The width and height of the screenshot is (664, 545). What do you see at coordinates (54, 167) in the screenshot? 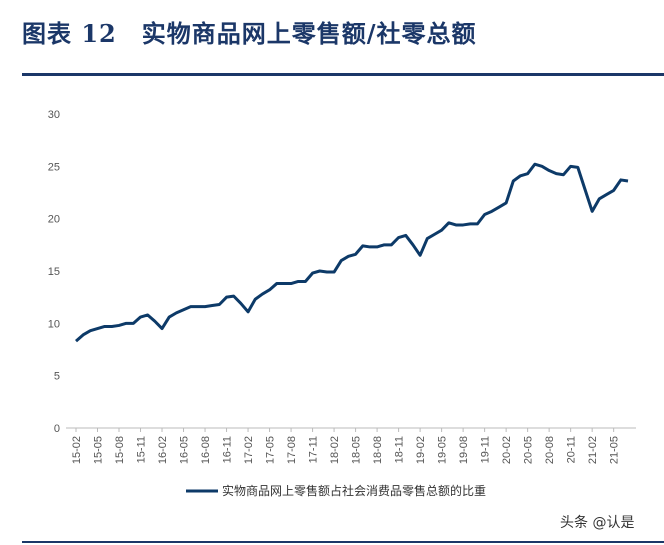
I see `y-tick-label: 25` at bounding box center [54, 167].